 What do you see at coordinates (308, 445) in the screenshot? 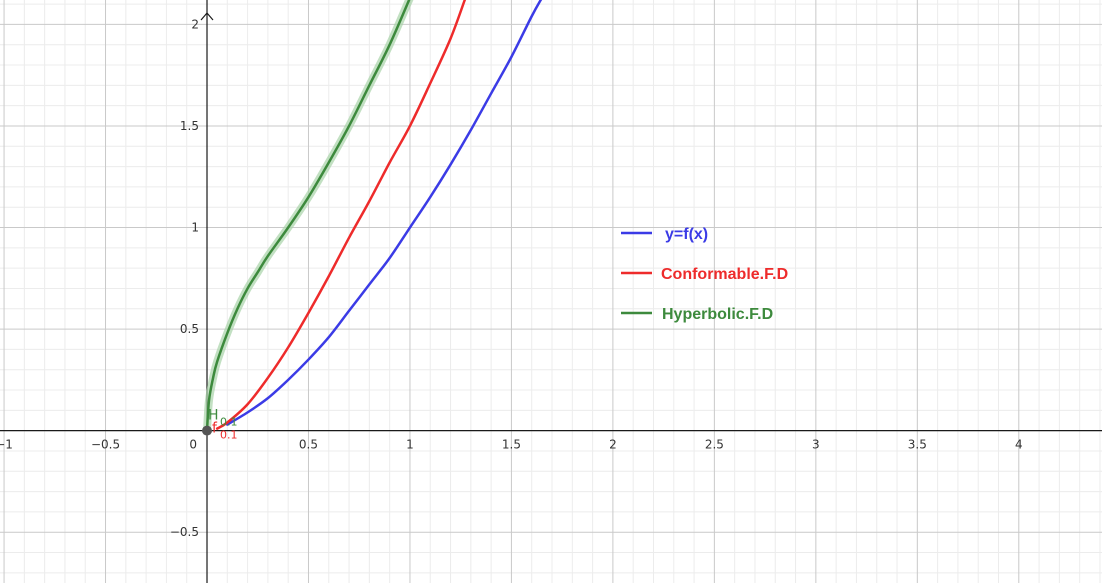
I see `x-tick-label: 0.5` at bounding box center [308, 445].